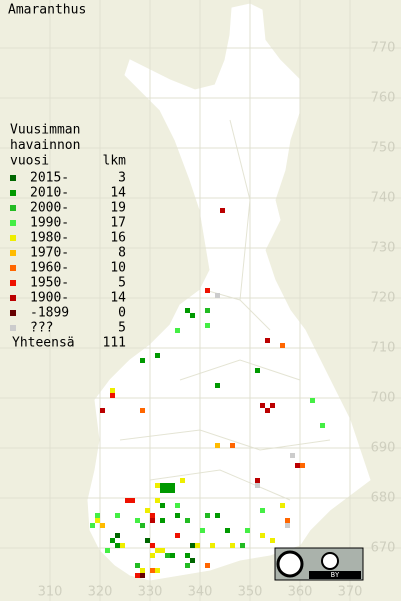 This screenshot has height=601, width=401. Describe the element at coordinates (45, 145) in the screenshot. I see `legend-title: havainnon` at that location.